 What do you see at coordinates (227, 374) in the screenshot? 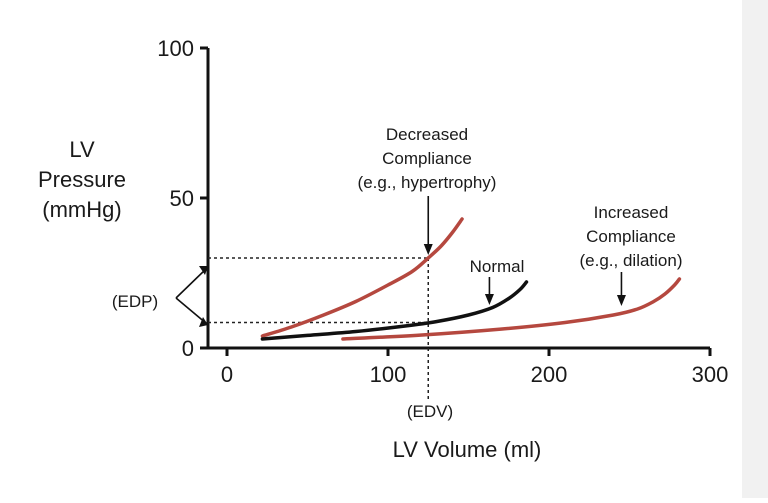
I see `x-tick-label-0: 0` at bounding box center [227, 374].